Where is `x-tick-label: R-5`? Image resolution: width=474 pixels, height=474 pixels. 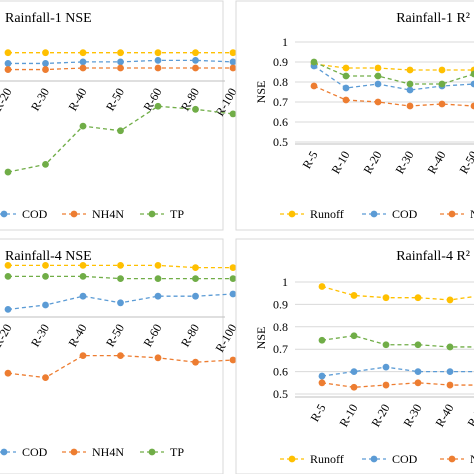
x-tick-label: R-5 is located at coordinates (317, 413).